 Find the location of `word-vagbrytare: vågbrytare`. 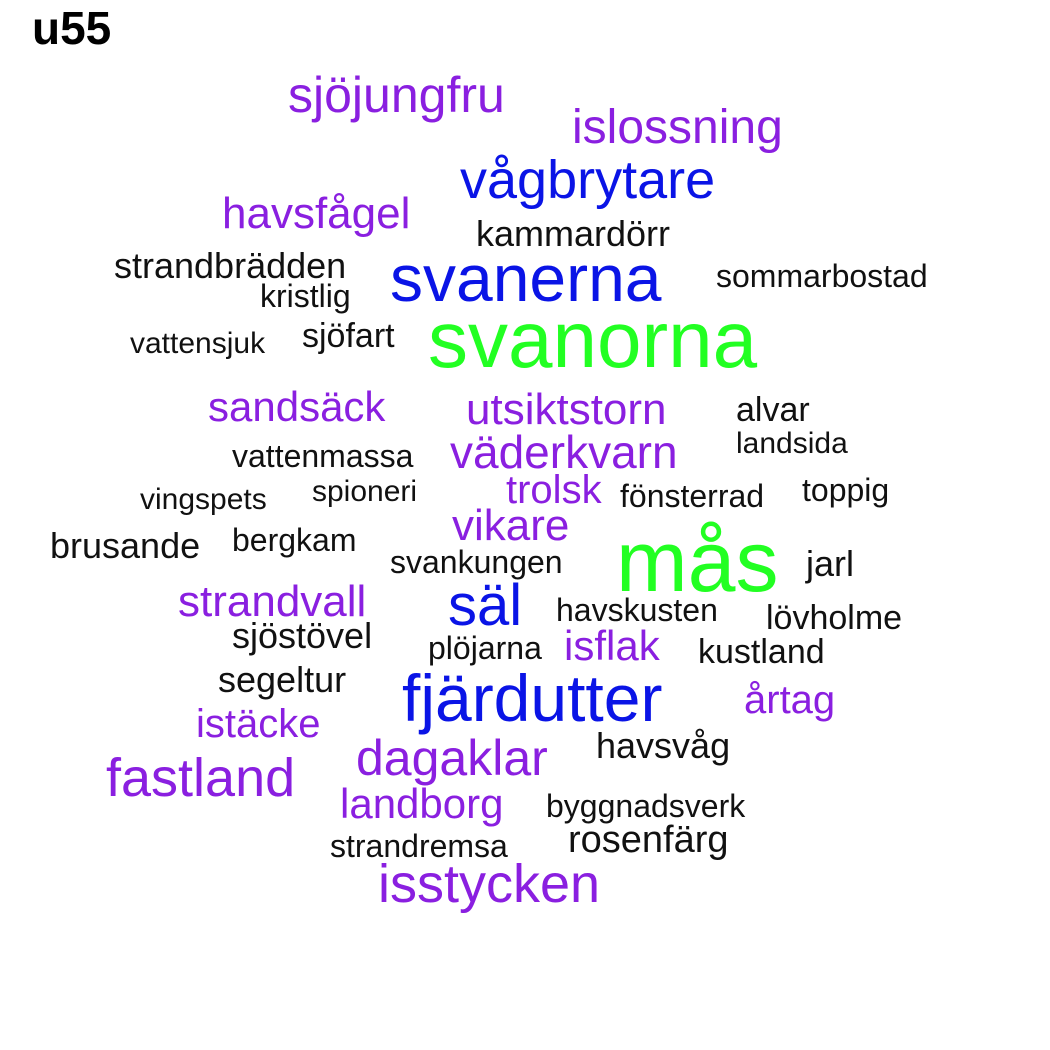

word-vagbrytare: vågbrytare is located at coordinates (588, 180).